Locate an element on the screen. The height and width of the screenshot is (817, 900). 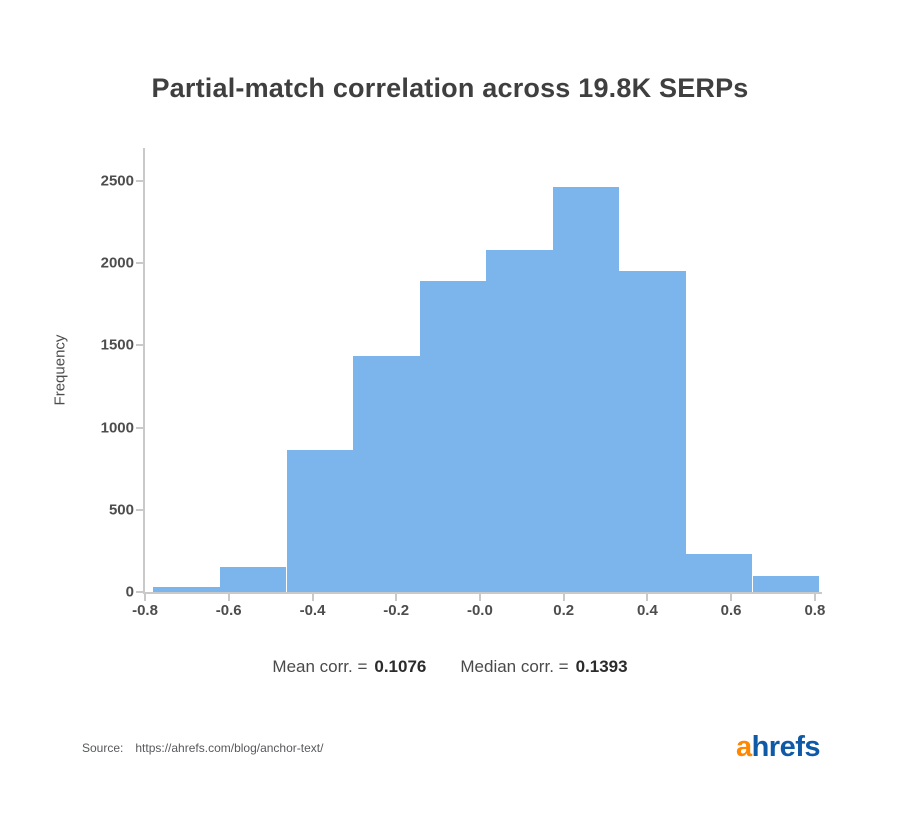
x-axis-tick-label: 0.6 is located at coordinates (731, 610).